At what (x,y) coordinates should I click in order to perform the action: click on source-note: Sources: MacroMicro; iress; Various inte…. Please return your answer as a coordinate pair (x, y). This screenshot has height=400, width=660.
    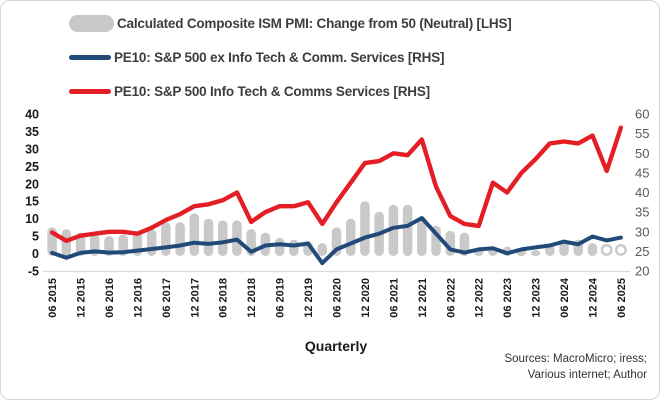
    Looking at the image, I should click on (575, 367).